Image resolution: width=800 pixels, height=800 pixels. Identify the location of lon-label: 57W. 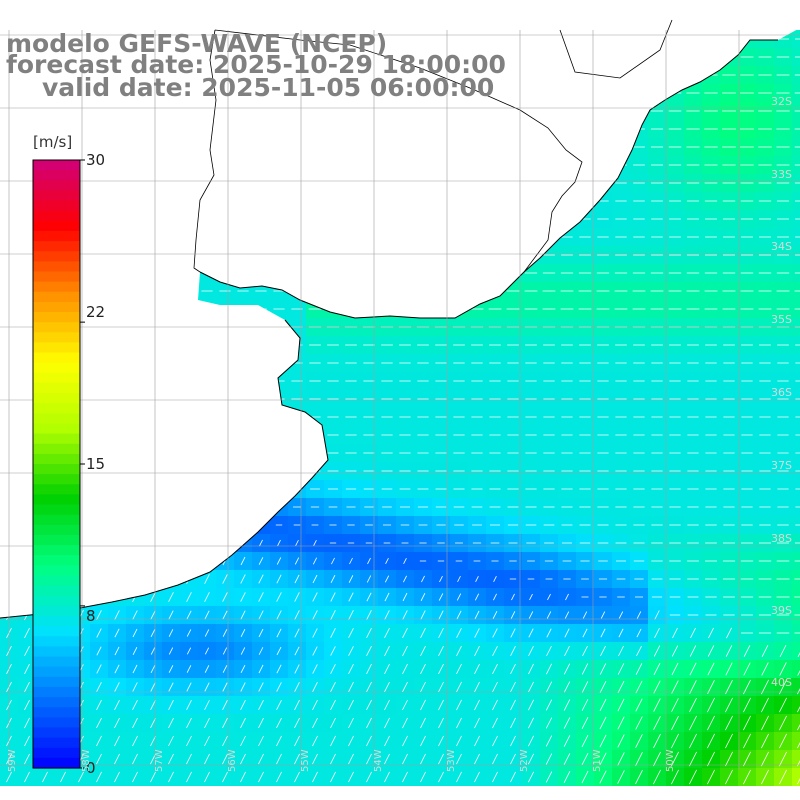
(159, 760).